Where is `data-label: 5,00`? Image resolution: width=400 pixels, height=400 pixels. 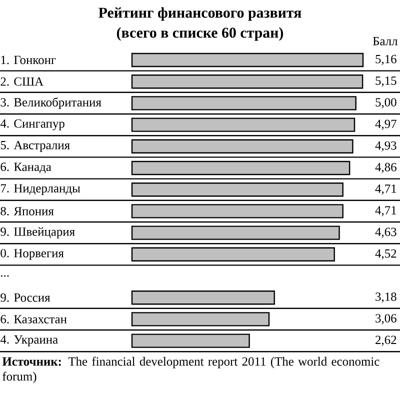
data-label: 5,00 is located at coordinates (386, 103).